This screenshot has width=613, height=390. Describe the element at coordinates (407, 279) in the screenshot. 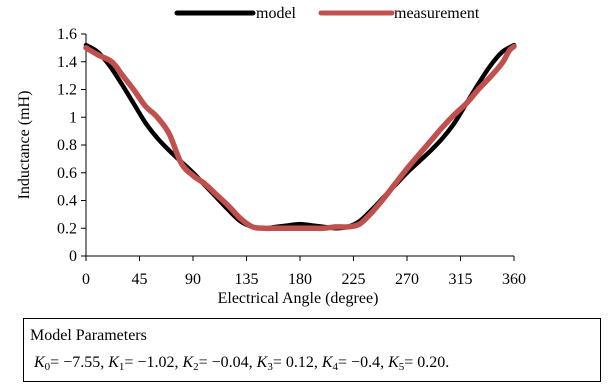

I see `x-tick-label: 270` at that location.